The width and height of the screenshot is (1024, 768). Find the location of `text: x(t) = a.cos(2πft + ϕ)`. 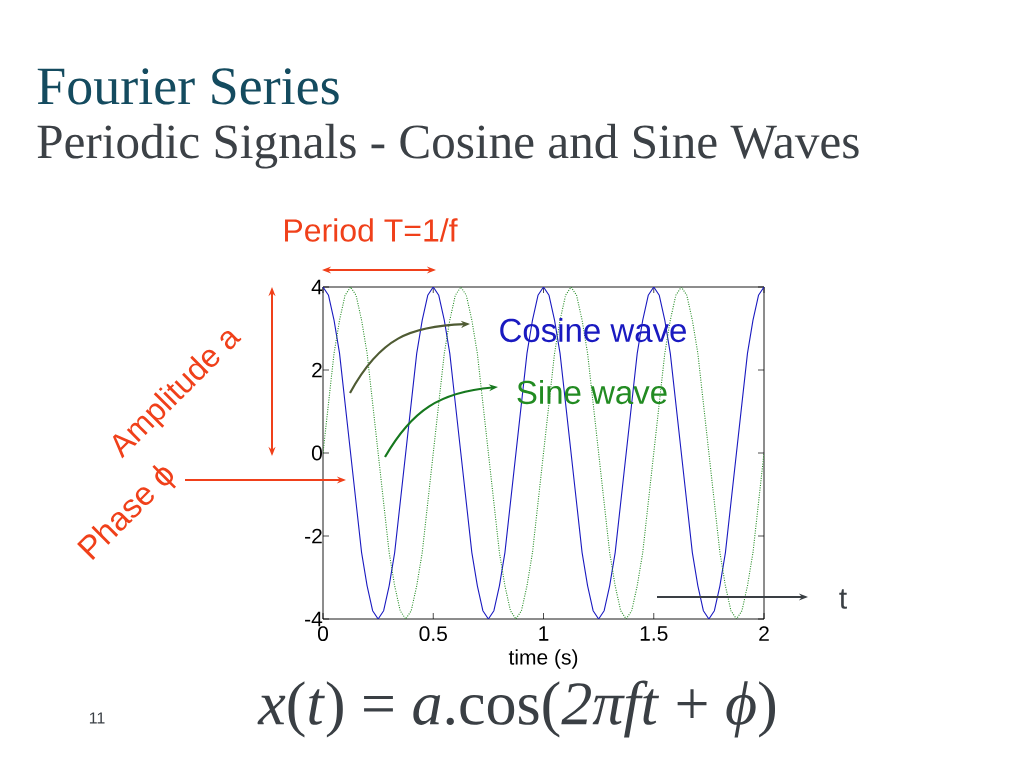

text: x(t) = a.cos(2πft + ϕ) is located at coordinates (516, 709).